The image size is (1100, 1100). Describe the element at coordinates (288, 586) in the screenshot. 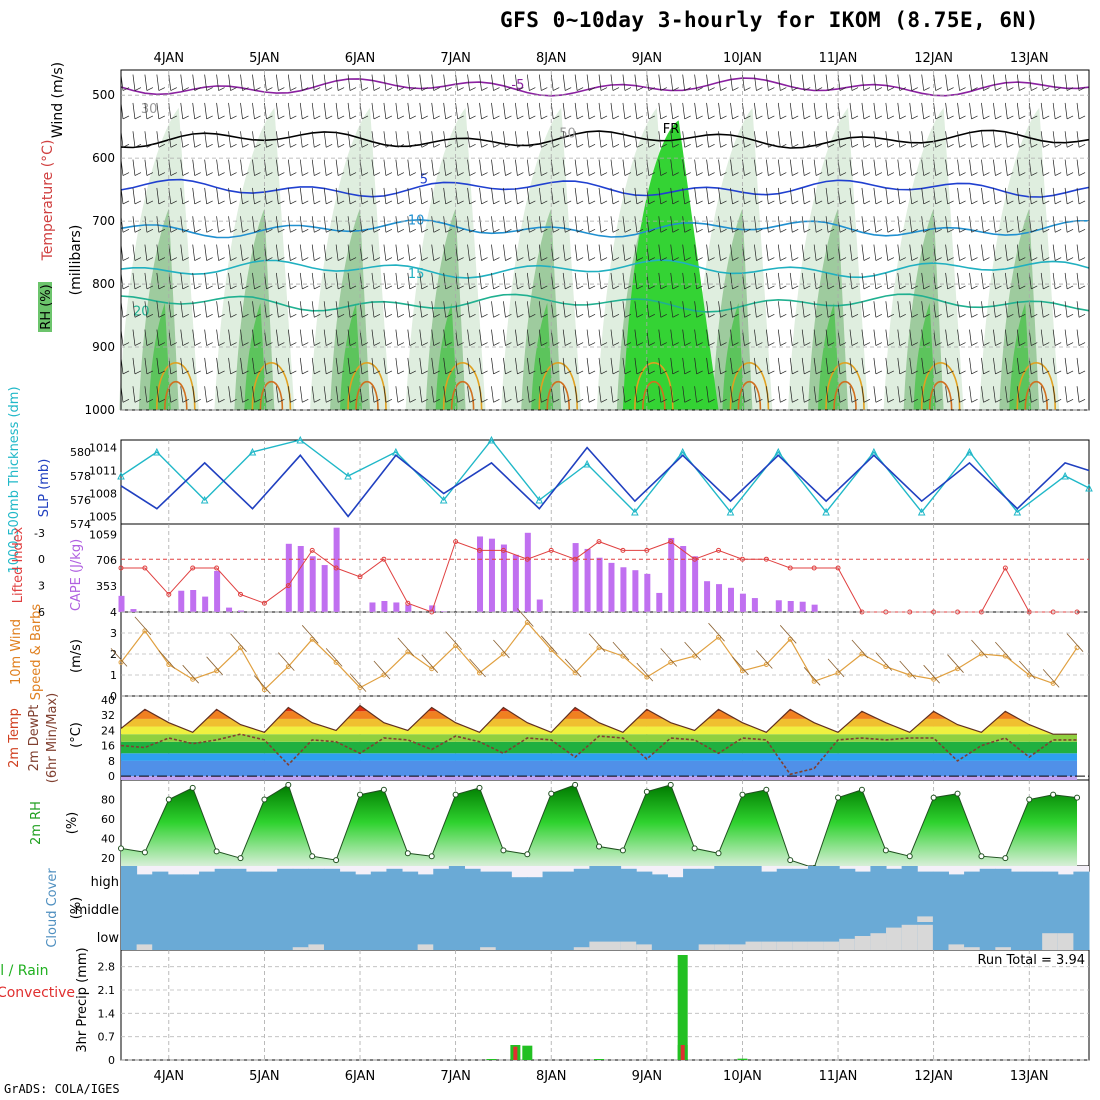

I see `li-point` at that location.